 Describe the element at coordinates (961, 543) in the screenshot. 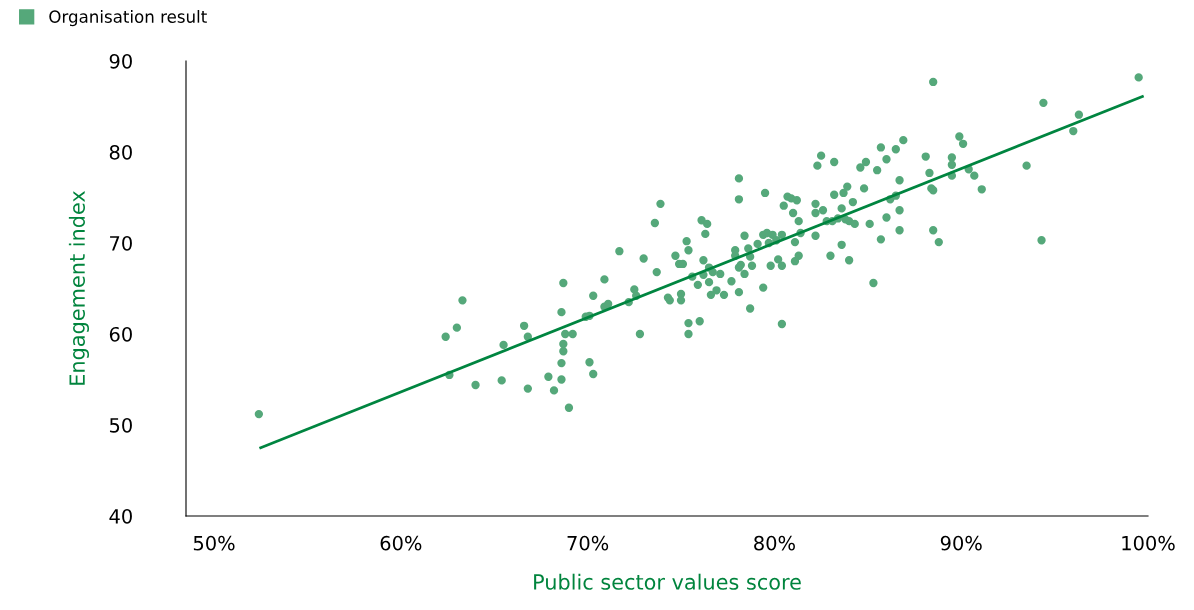

I see `x-tick-label: 90%` at that location.